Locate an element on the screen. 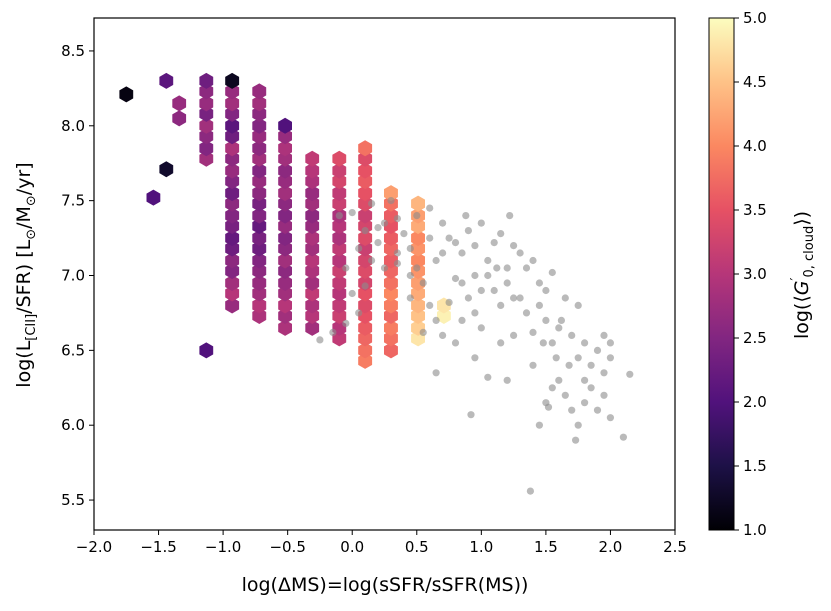 Image resolution: width=831 pixels, height=611 pixels. colorbar-ticks: 1.0 1.5 2.0 2.5 3.0 3.5 4.0 4.5 5.0 is located at coordinates (750, 274).